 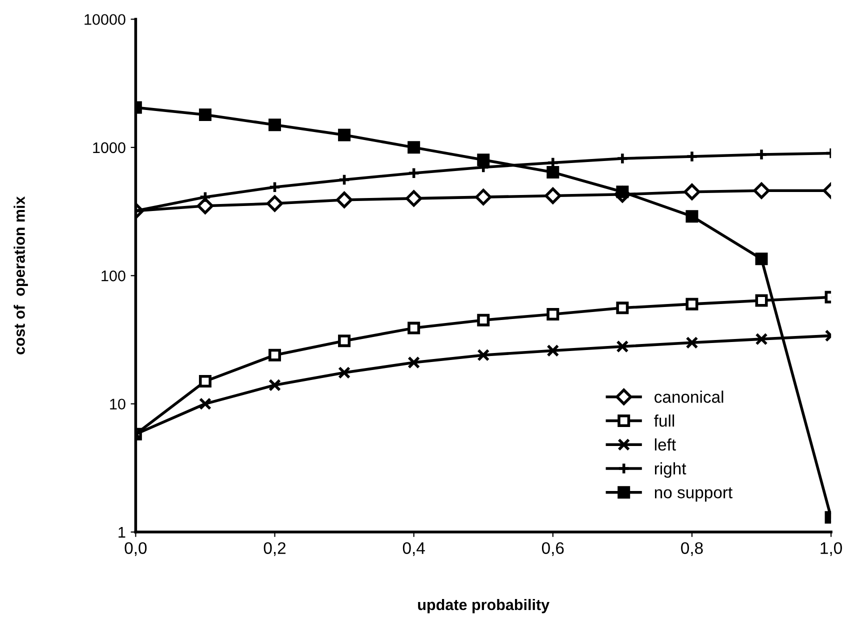 I want to click on x-tick-label: 0,2, so click(x=275, y=549).